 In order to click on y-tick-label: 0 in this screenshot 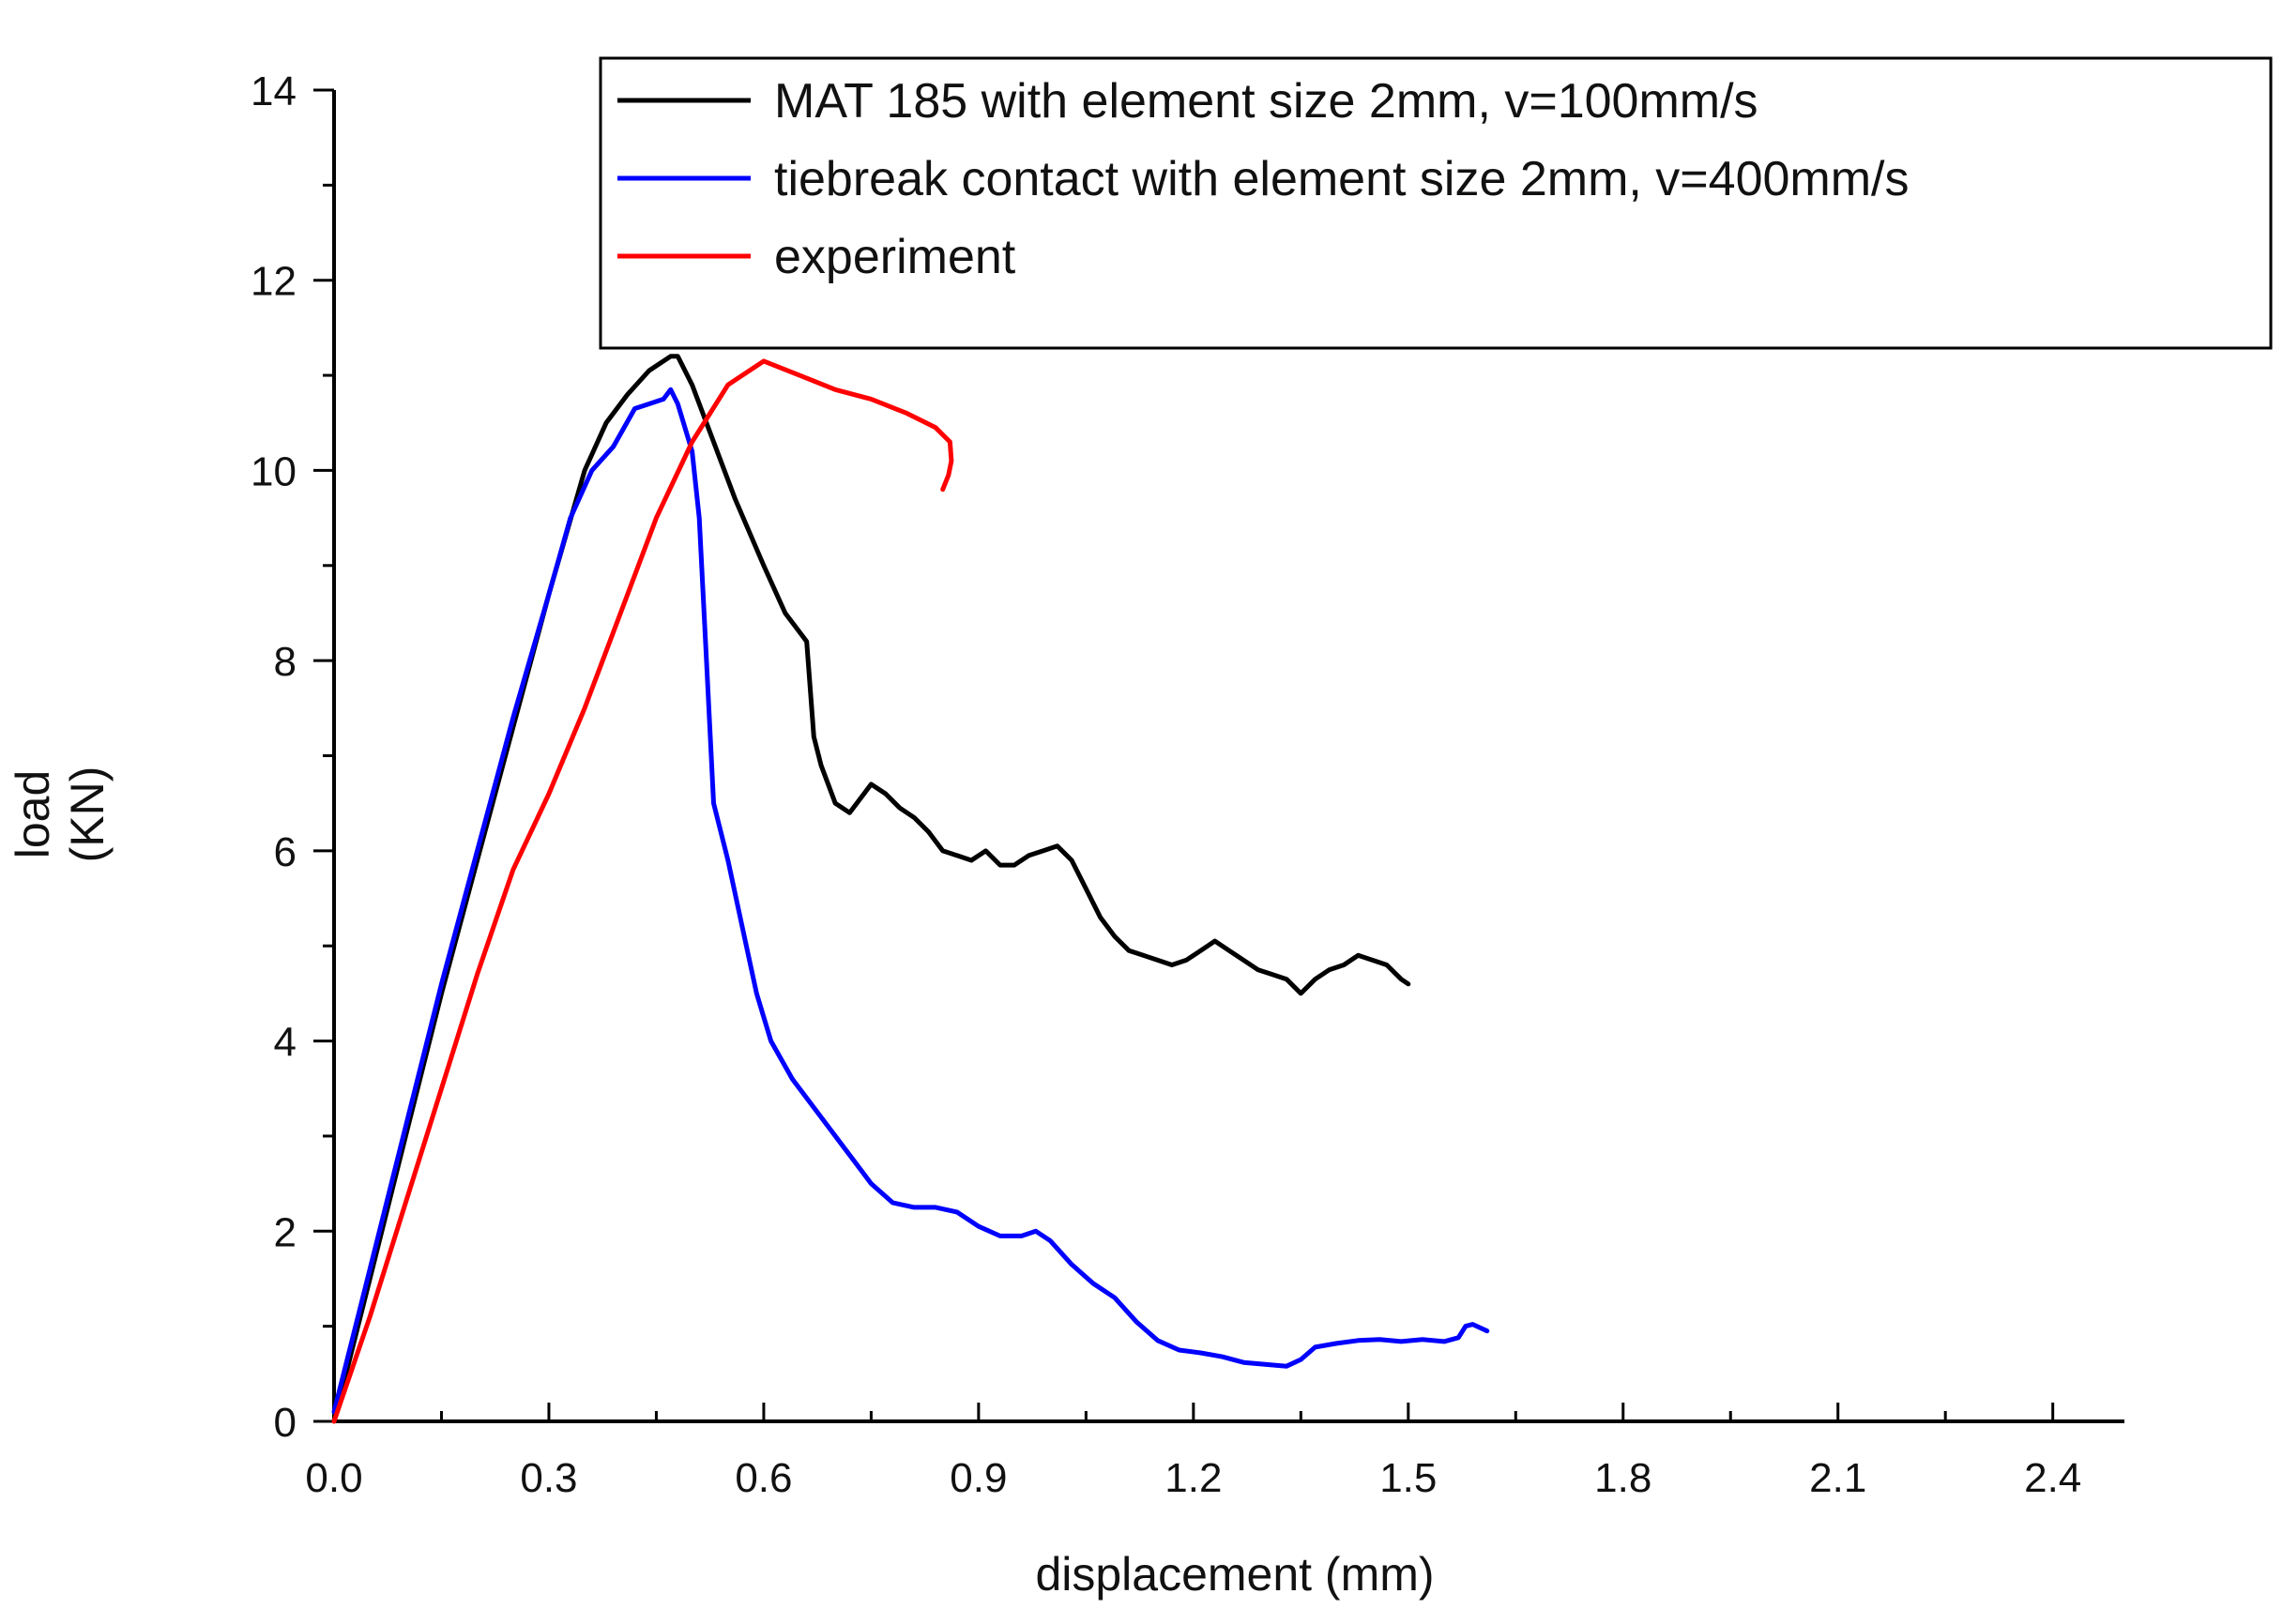, I will do `click(285, 1423)`.